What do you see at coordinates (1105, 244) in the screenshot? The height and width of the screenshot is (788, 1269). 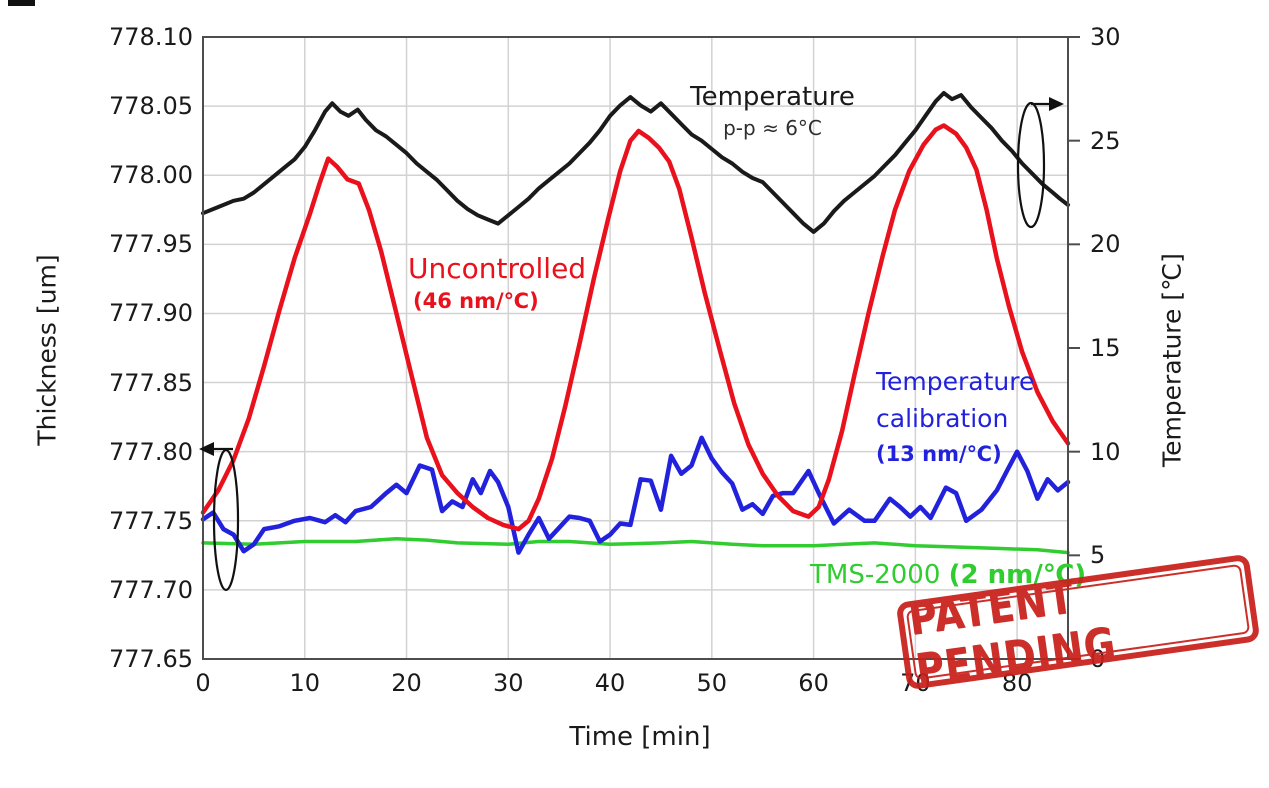 I see `right-tick-label: 20` at bounding box center [1105, 244].